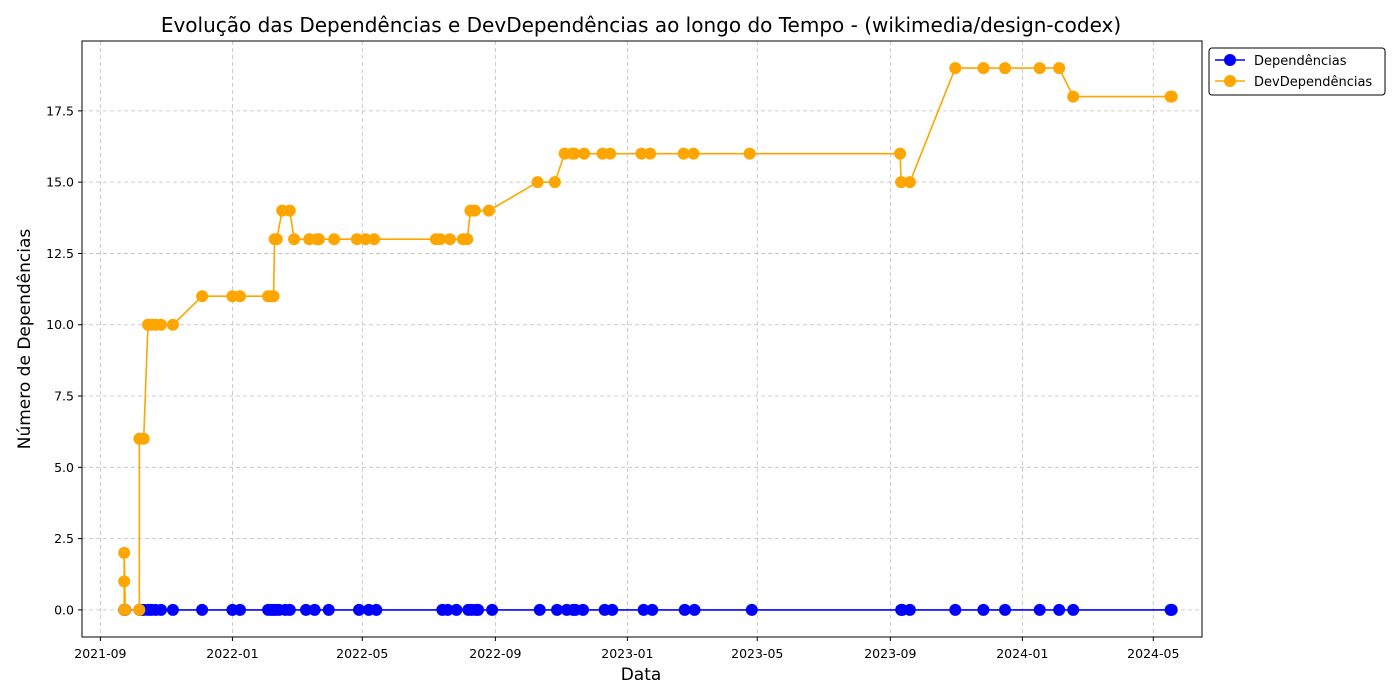 The width and height of the screenshot is (1400, 700). Describe the element at coordinates (60, 253) in the screenshot. I see `y-tick-label: 12.5` at that location.